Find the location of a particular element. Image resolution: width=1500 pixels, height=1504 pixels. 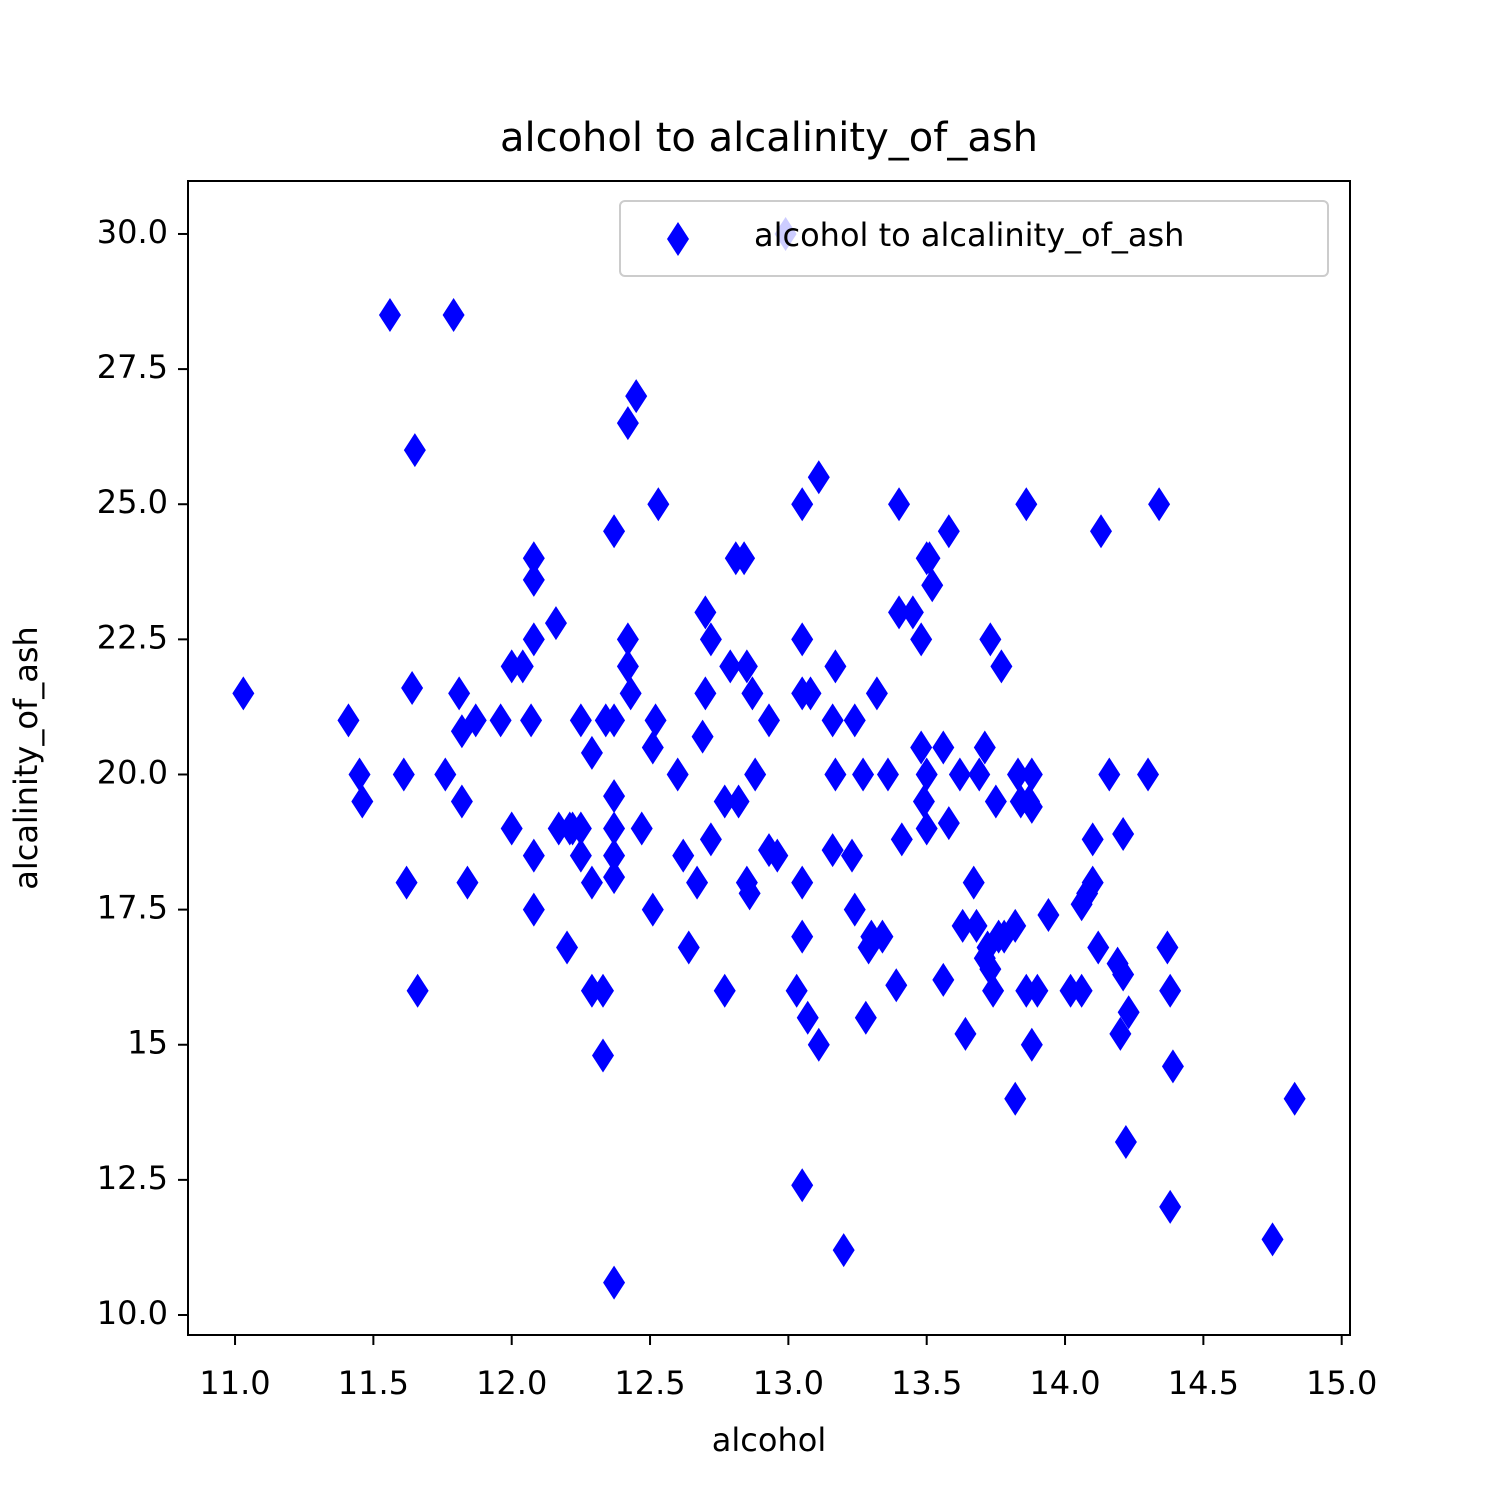

y-tick-label: 10.0 is located at coordinates (132, 1313).